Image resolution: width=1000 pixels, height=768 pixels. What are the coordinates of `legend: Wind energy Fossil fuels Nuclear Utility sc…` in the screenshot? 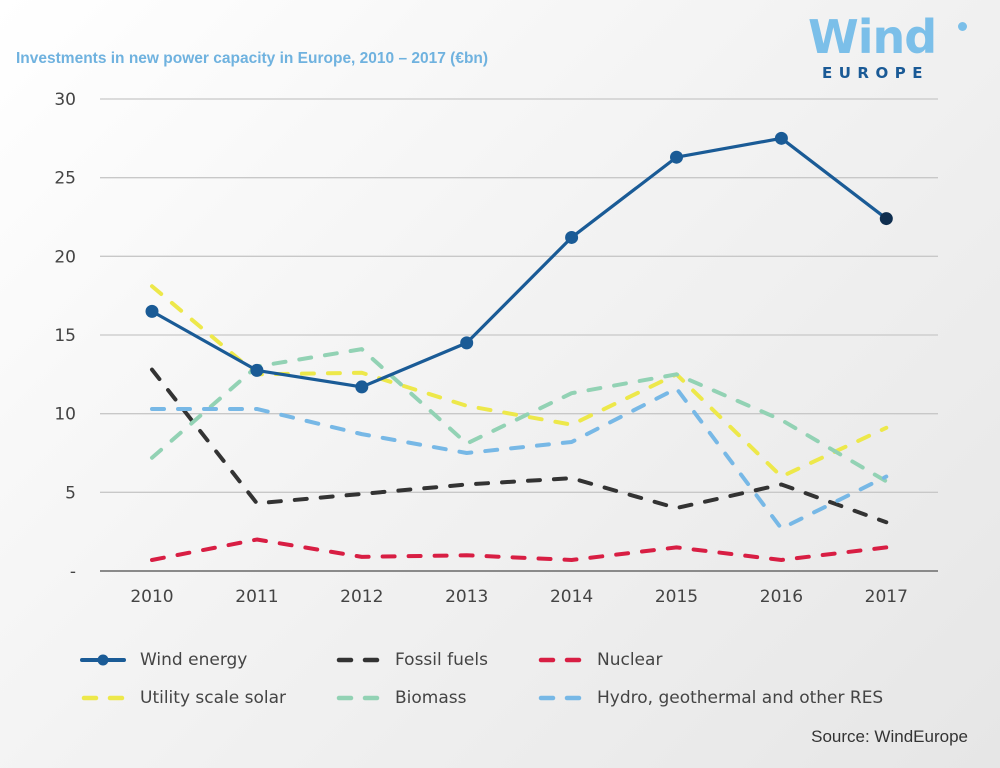 It's located at (520, 685).